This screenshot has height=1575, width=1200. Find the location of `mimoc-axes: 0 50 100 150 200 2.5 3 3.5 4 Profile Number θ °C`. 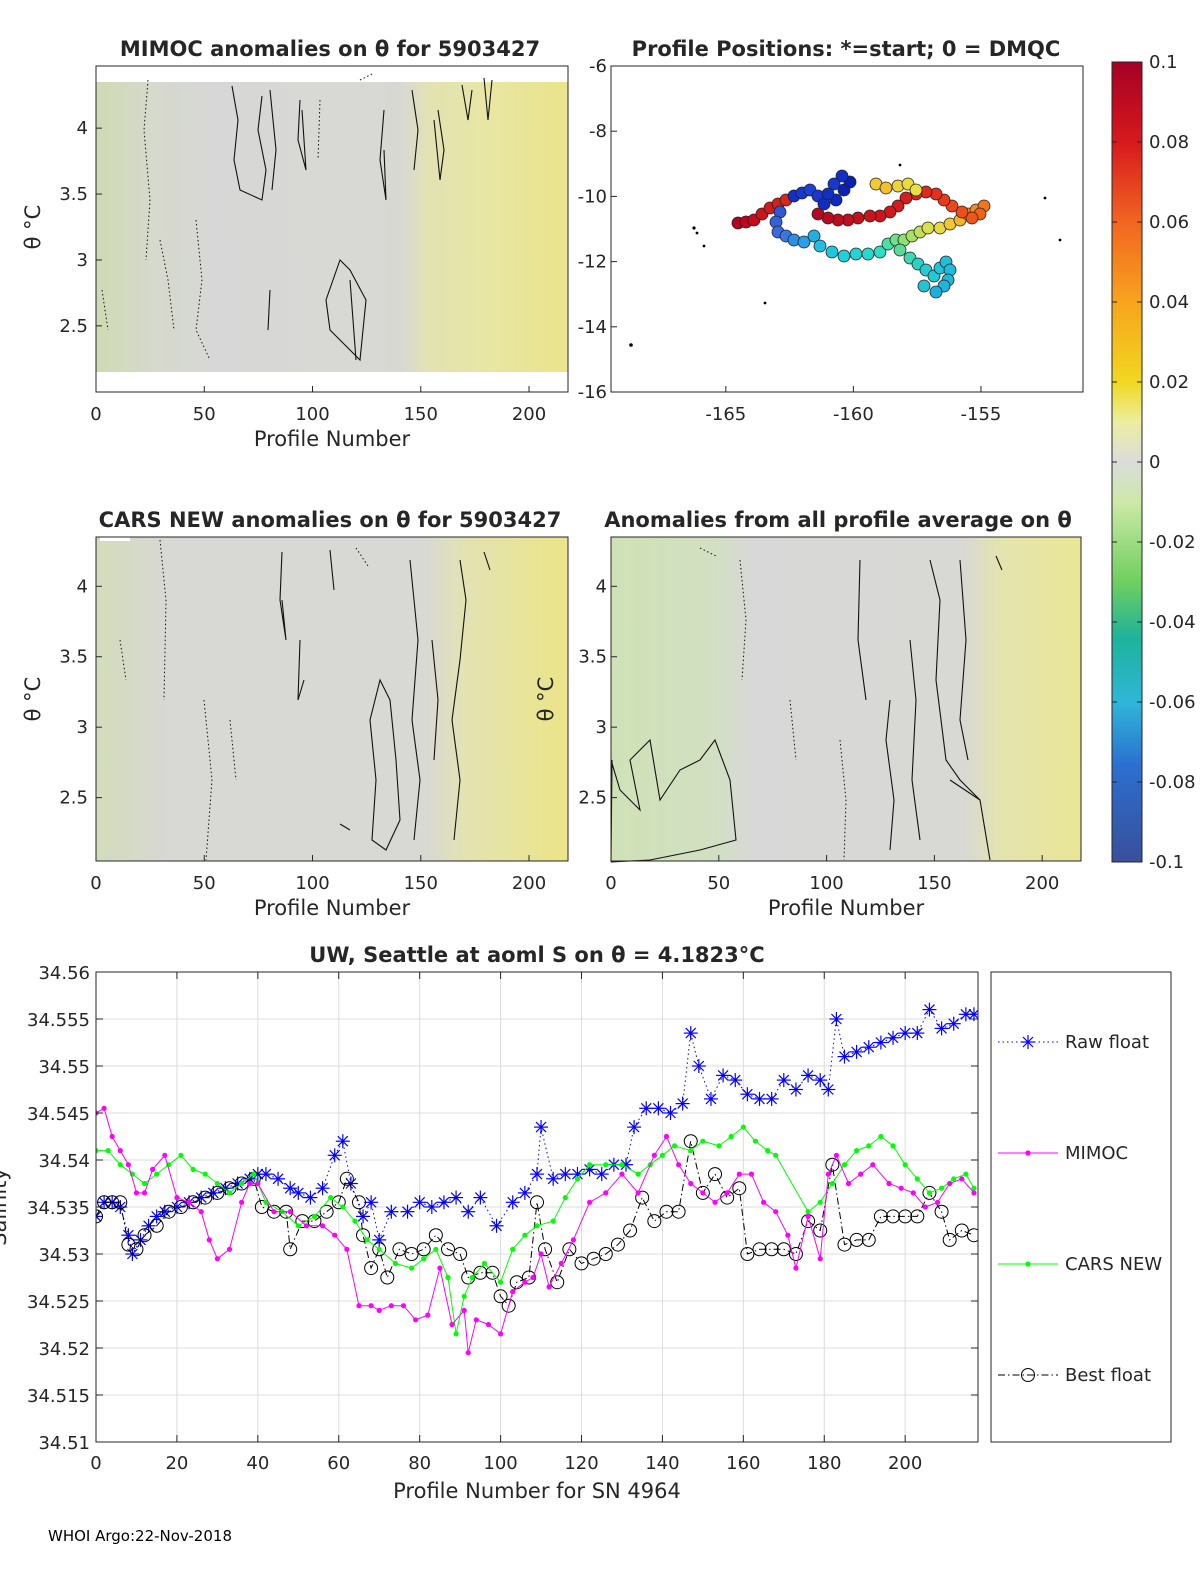

mimoc-axes: 0 50 100 150 200 2.5 3 3.5 4 Profile Number θ °C is located at coordinates (283, 284).